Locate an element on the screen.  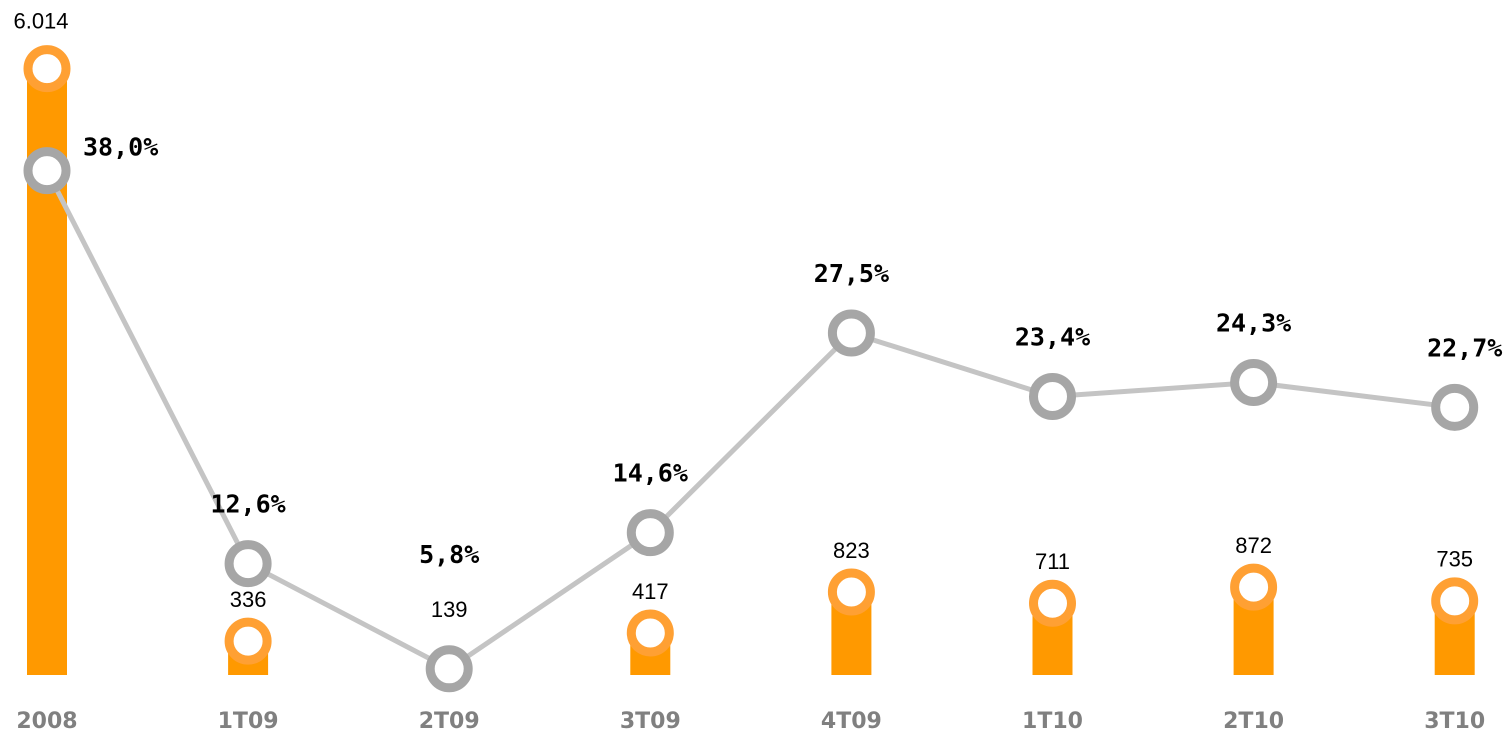
line-value-label: 22,7% is located at coordinates (1464, 347).